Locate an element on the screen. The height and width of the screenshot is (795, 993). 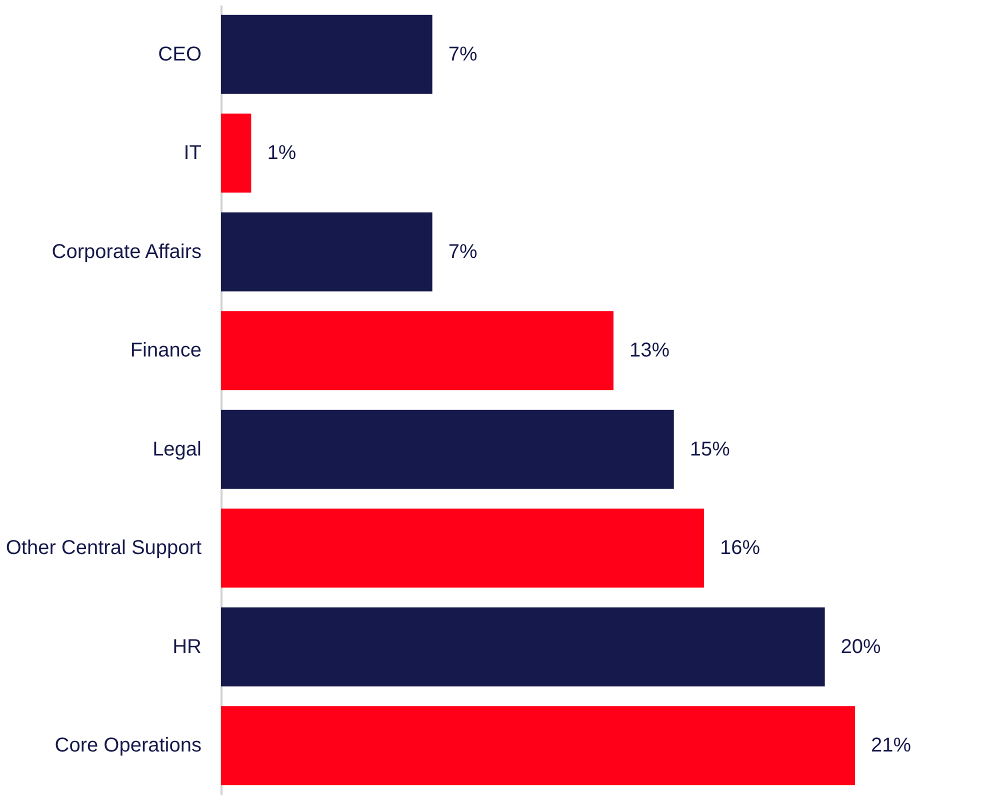
y-tick-label: Corporate Affairs is located at coordinates (127, 251).